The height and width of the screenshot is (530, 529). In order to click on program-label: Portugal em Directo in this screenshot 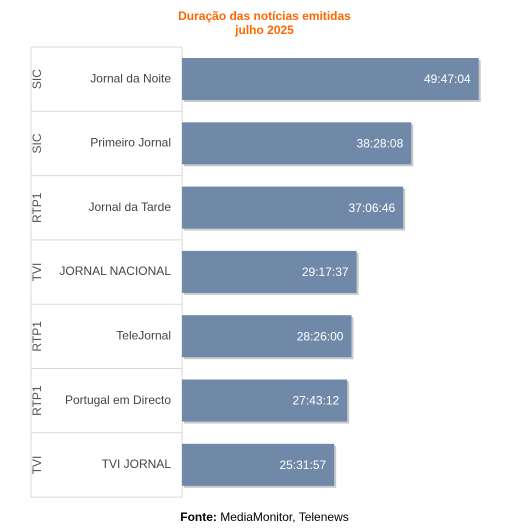, I will do `click(118, 400)`.